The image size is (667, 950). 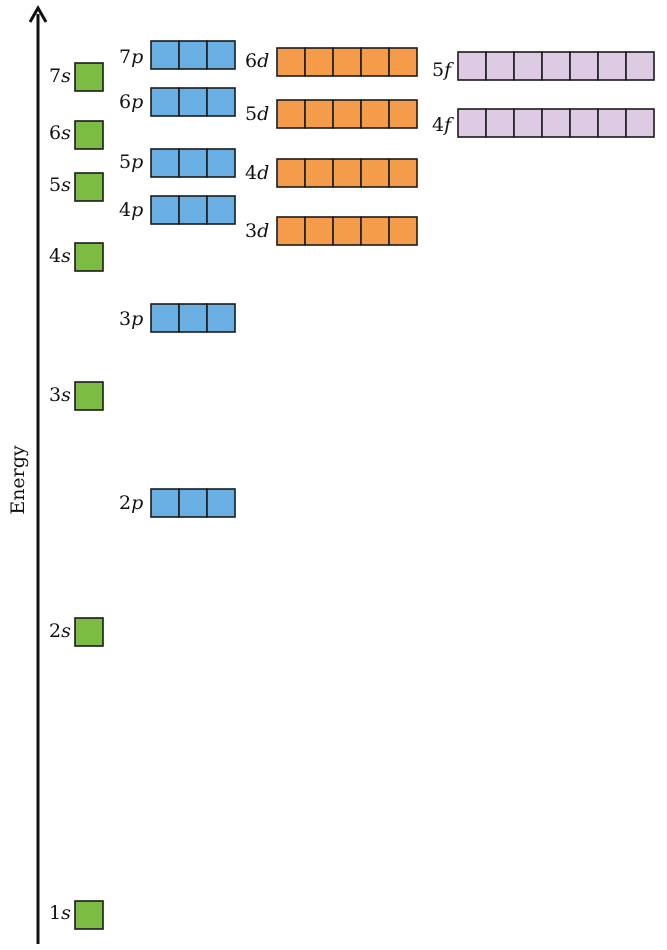 I want to click on orbital-3p-boxes, so click(x=193, y=318).